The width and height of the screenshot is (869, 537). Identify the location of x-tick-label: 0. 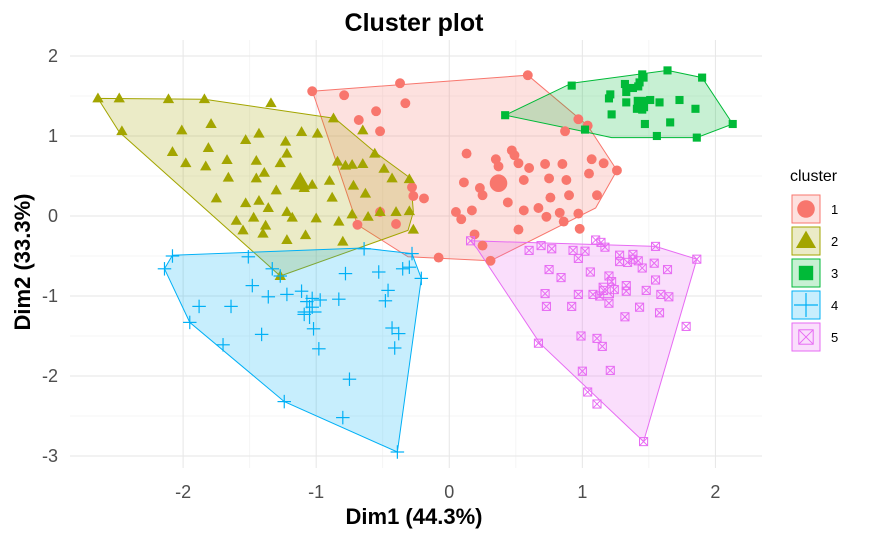
(449, 492).